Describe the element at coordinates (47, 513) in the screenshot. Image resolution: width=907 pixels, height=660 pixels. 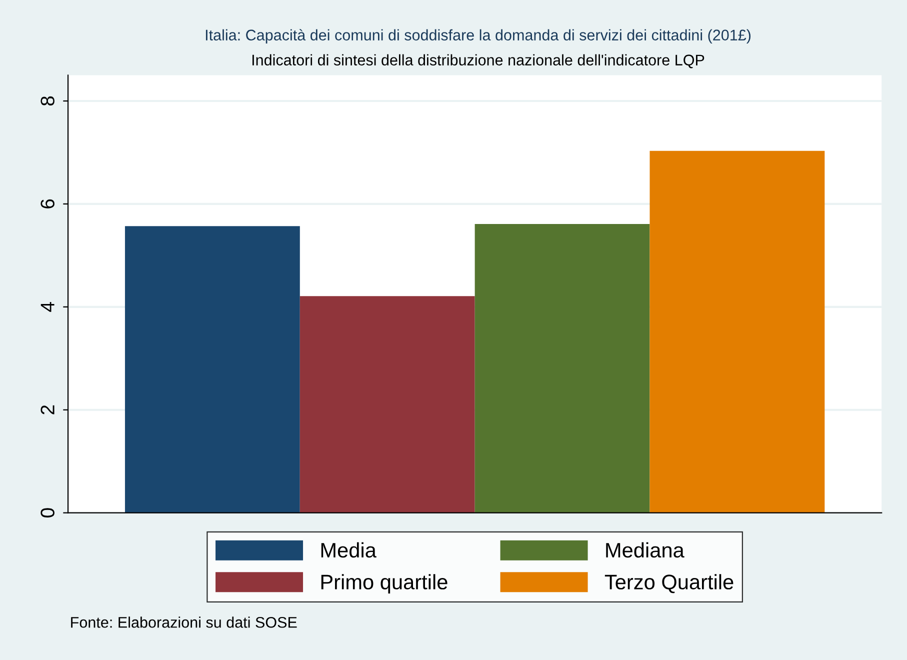
I see `y-tick-label: 0` at that location.